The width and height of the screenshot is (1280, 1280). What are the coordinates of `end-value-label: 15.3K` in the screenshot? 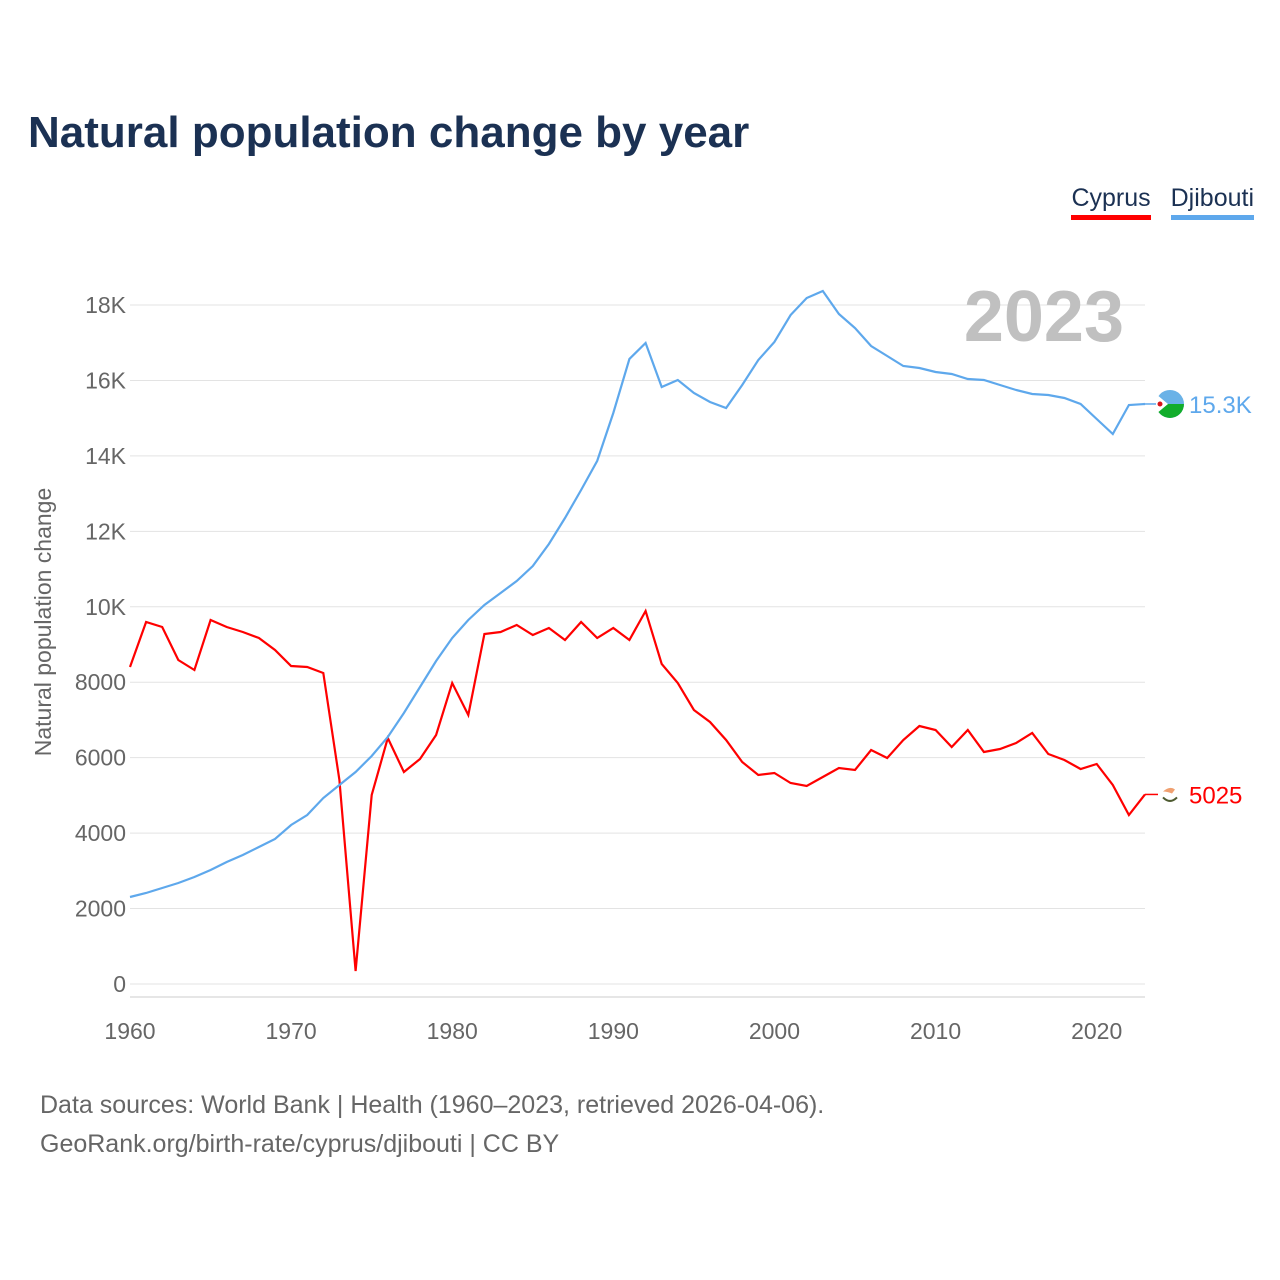 It's located at (1220, 405).